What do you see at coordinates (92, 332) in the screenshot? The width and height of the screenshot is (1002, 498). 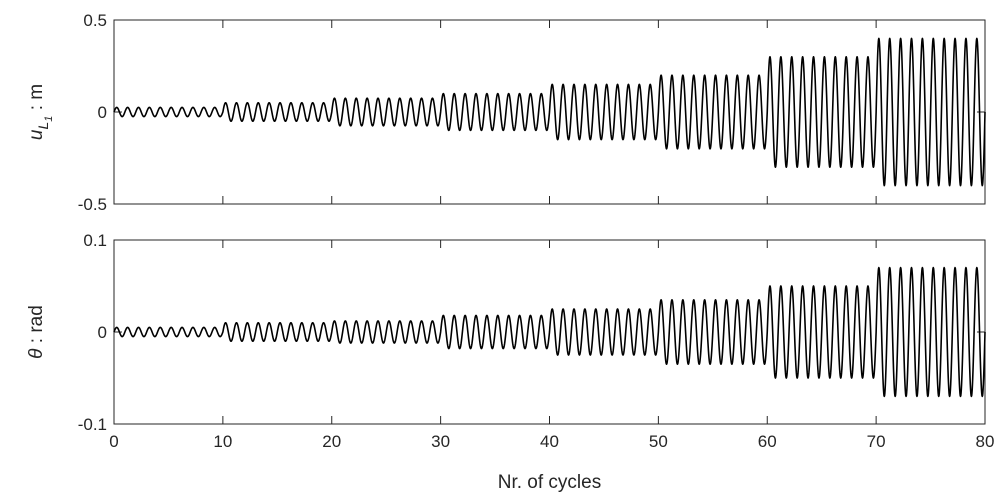 I see `bottom-y-tick-labels: -0.1 0 0.1` at bounding box center [92, 332].